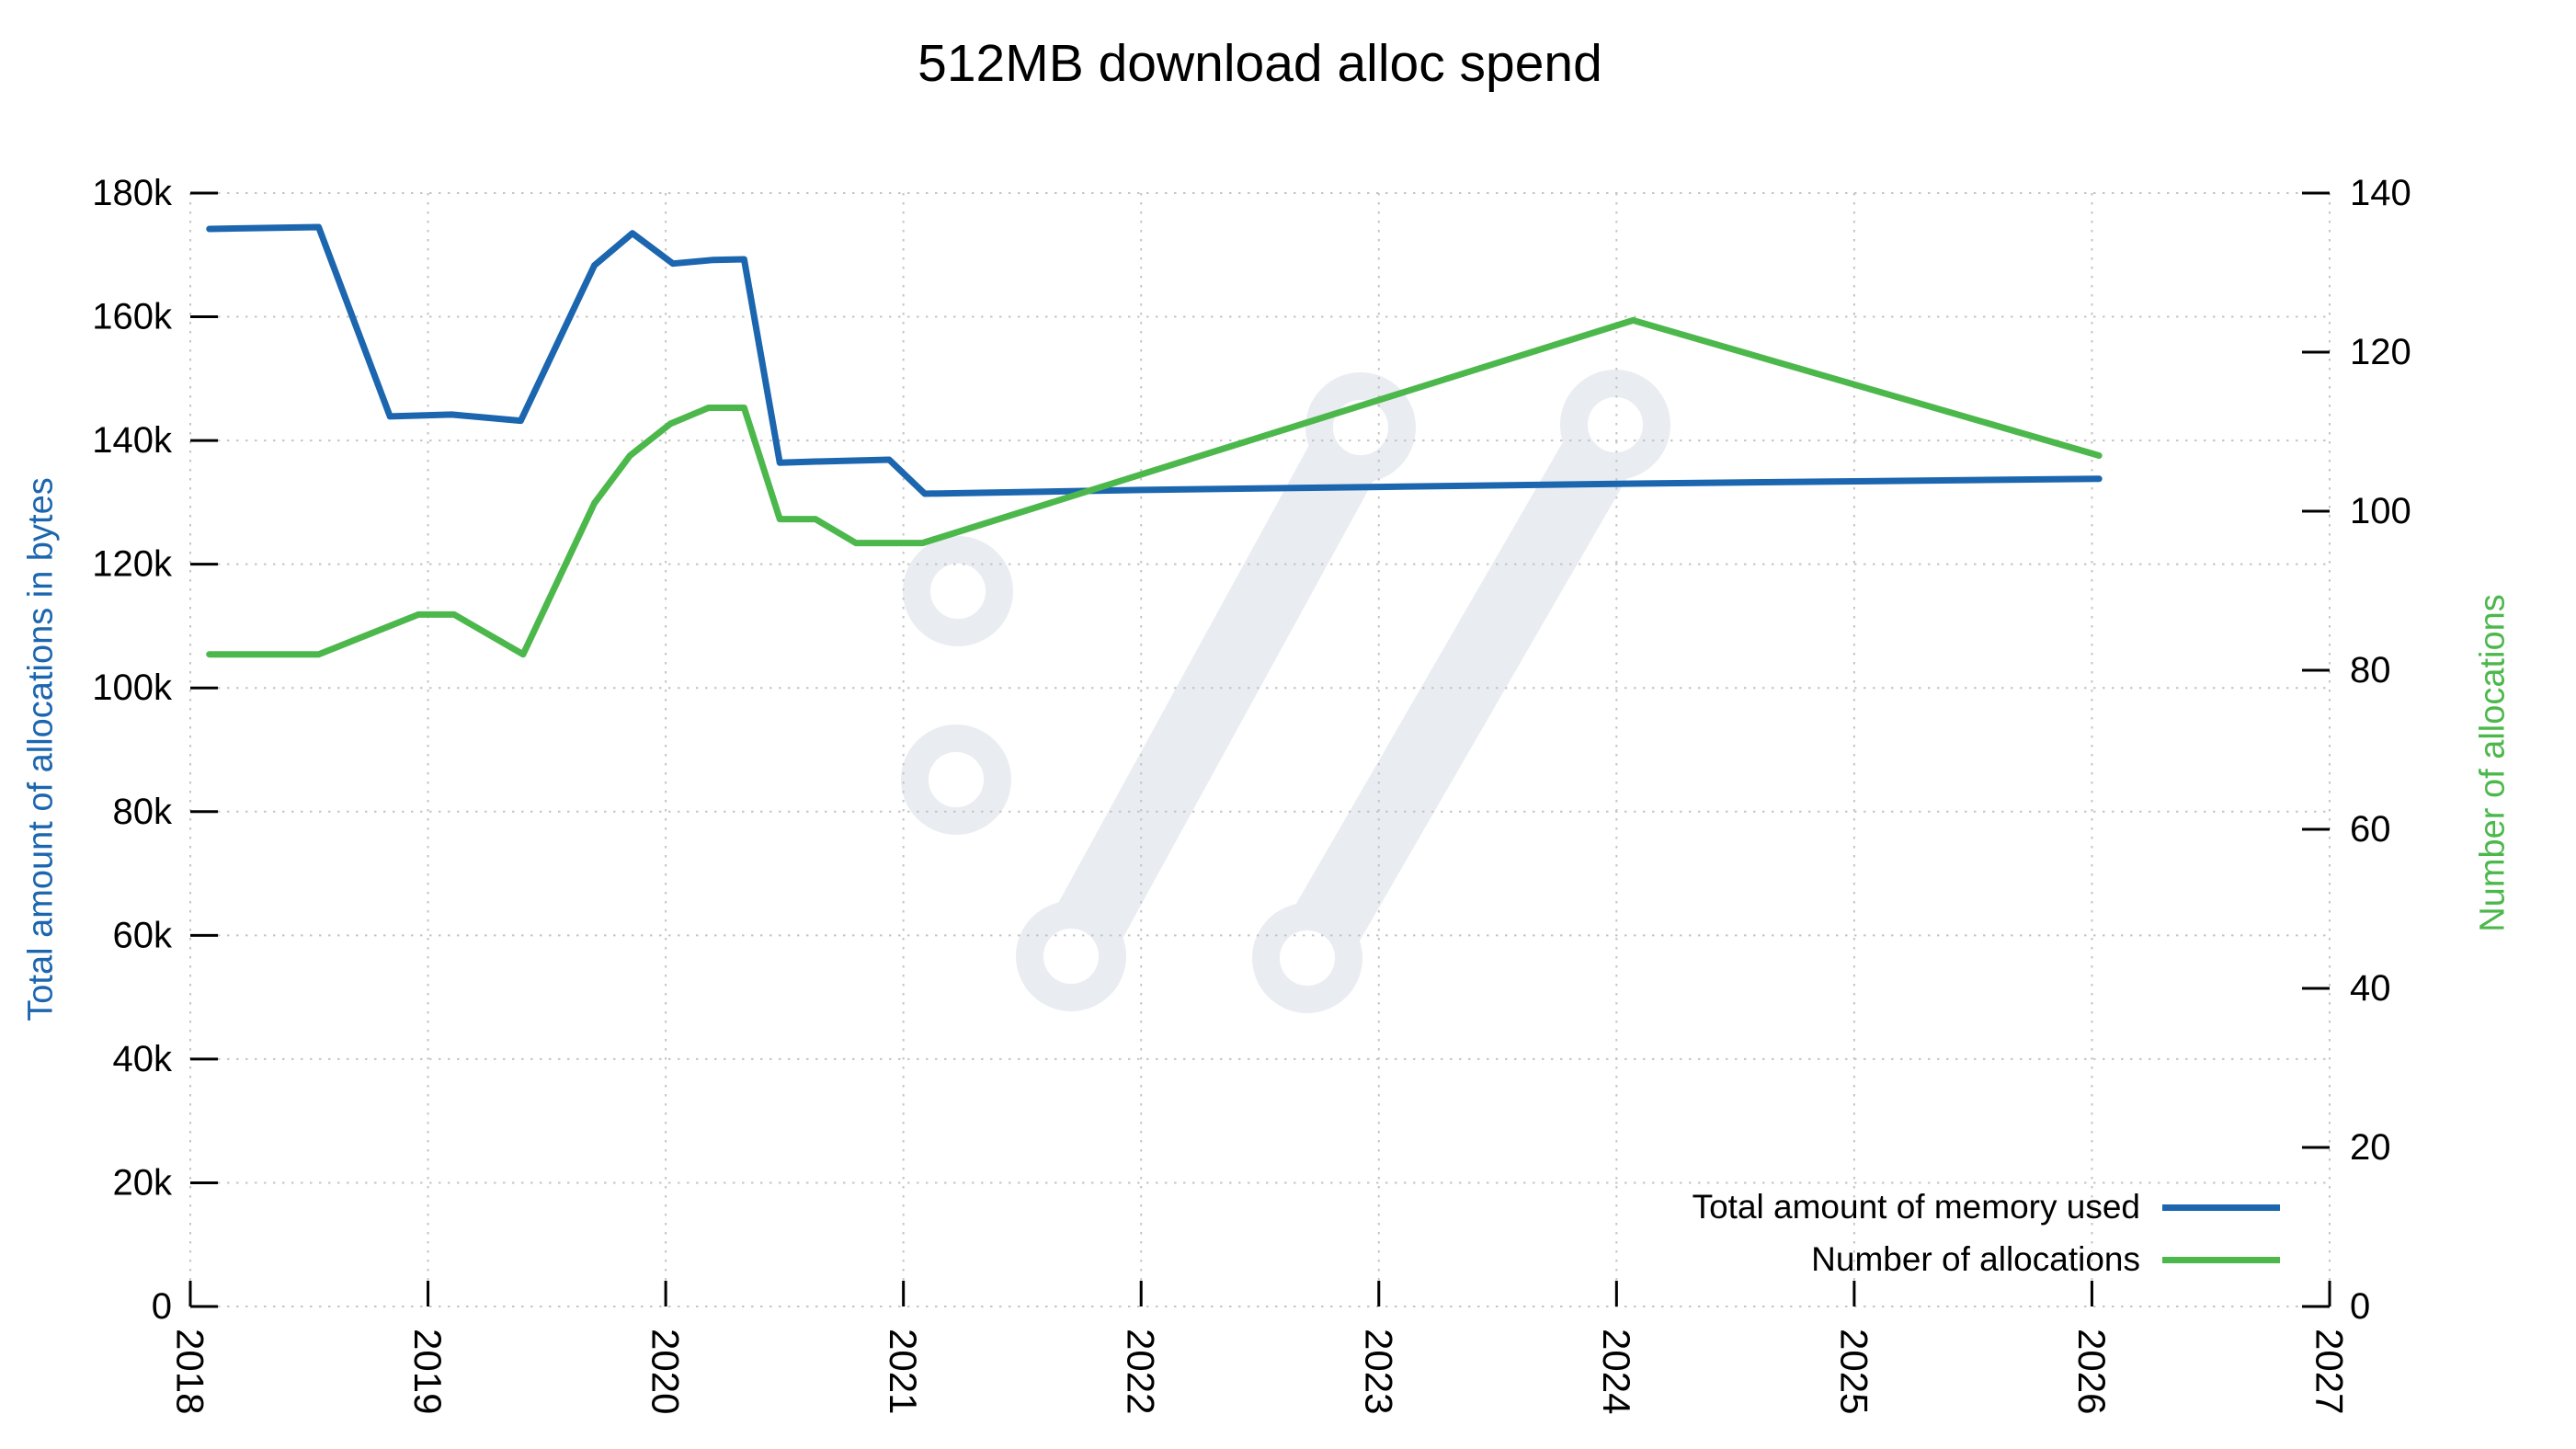 This screenshot has height=1449, width=2576. Describe the element at coordinates (2370, 670) in the screenshot. I see `right-axis-tick-label: 80` at that location.